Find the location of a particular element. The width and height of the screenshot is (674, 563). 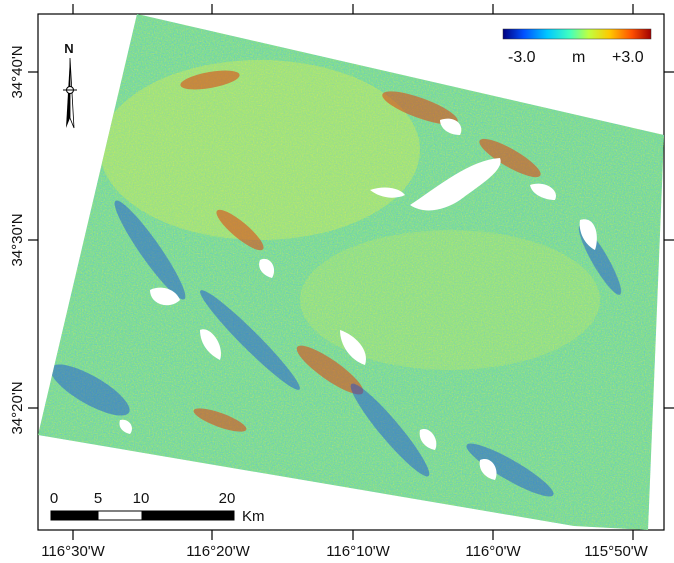

lon-label-4: 115°50'W is located at coordinates (616, 551).